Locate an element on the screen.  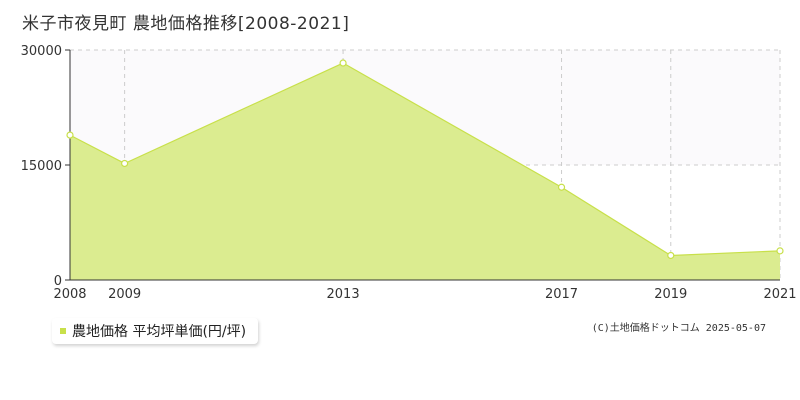
x-tick-label: 2008 is located at coordinates (69, 294).